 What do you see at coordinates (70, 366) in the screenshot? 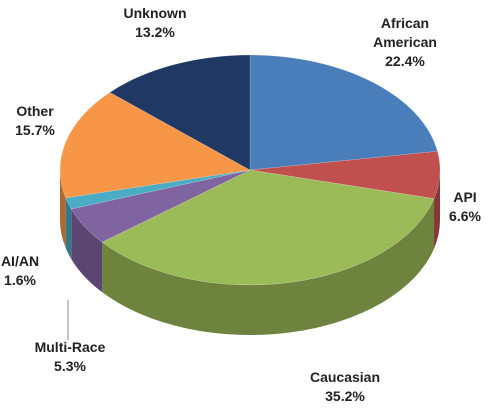
I see `value-label: 5.3%` at bounding box center [70, 366].